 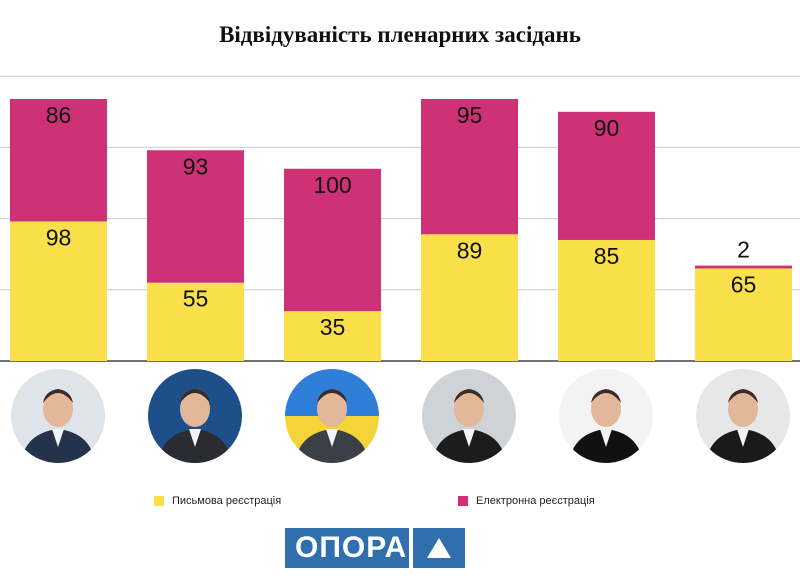 I want to click on legend-swatch-electronic, so click(x=463, y=501).